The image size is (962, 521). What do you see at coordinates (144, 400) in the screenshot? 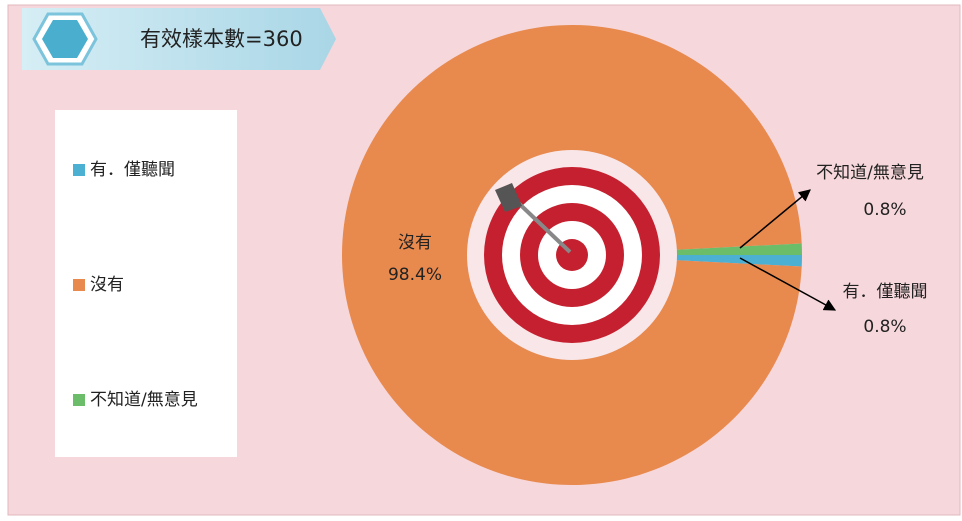
I see `legend-label: 不知道/無意見` at bounding box center [144, 400].